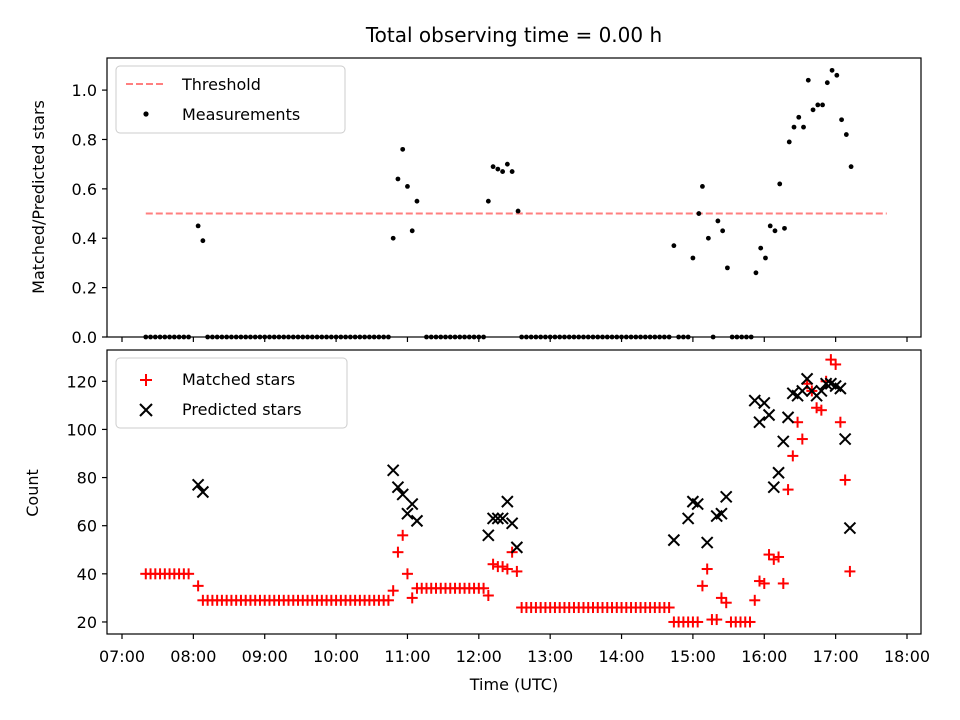 This screenshot has height=720, width=960. I want to click on top-ytick-label: 0.0, so click(84, 337).